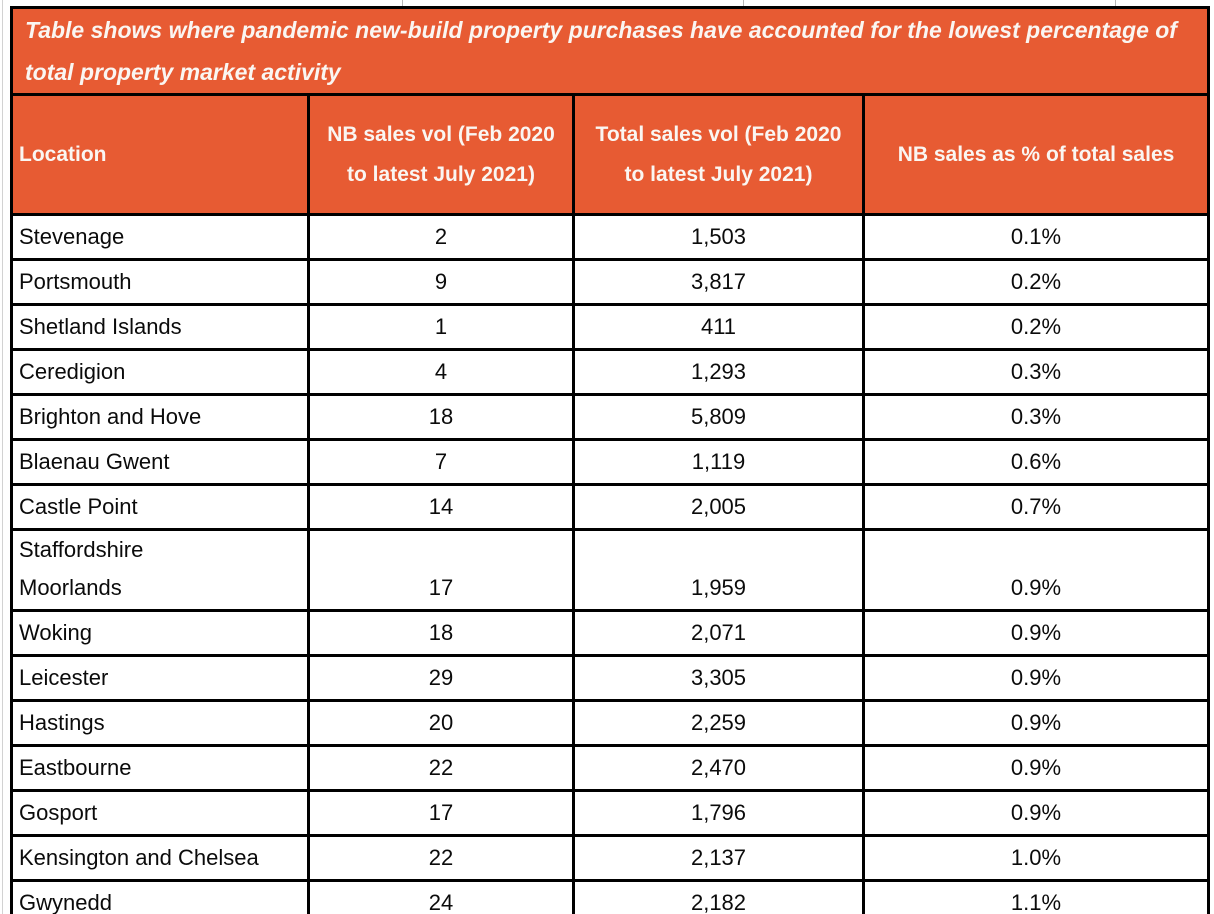 Image resolution: width=1214 pixels, height=914 pixels. Describe the element at coordinates (718, 813) in the screenshot. I see `cell-total-sales: 1,796` at that location.